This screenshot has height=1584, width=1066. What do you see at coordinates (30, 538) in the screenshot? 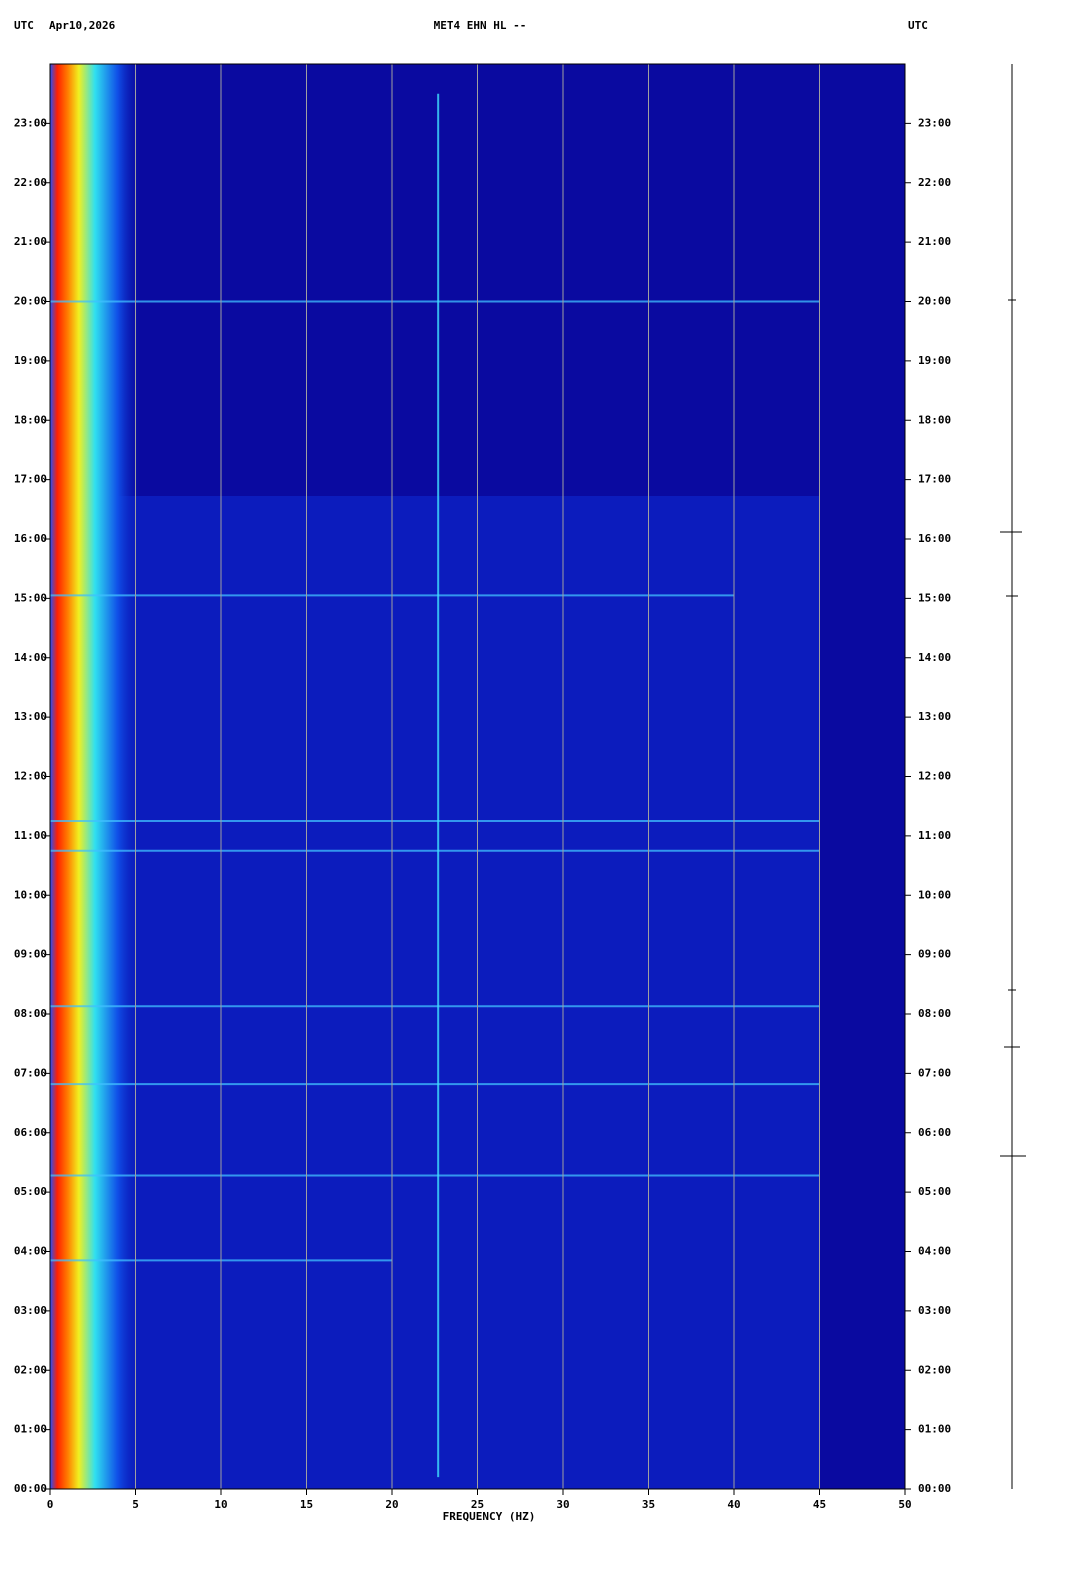
I see `y-tick-label: 16:00` at bounding box center [30, 538].